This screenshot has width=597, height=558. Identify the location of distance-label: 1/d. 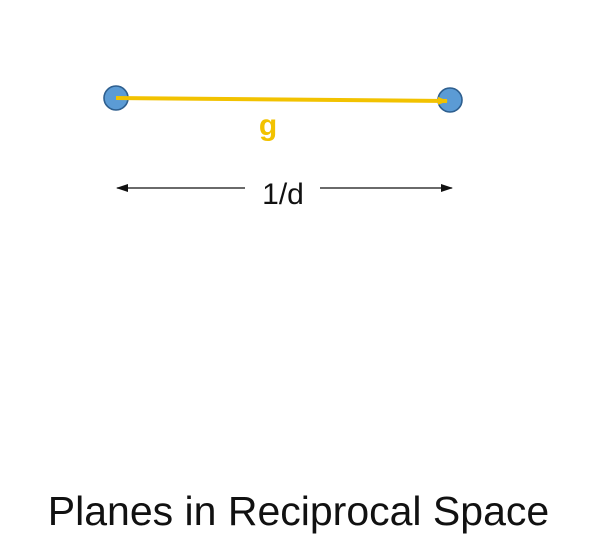
(283, 194).